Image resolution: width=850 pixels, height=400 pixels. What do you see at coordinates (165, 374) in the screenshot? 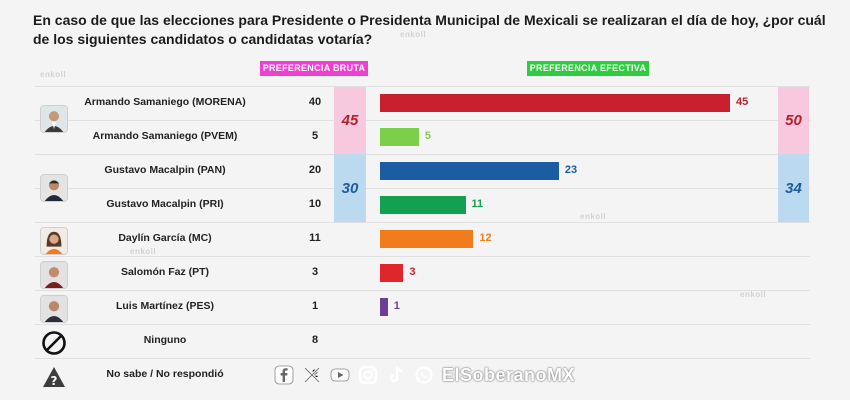
I see `candidate-label: No sabe / No respondió` at bounding box center [165, 374].